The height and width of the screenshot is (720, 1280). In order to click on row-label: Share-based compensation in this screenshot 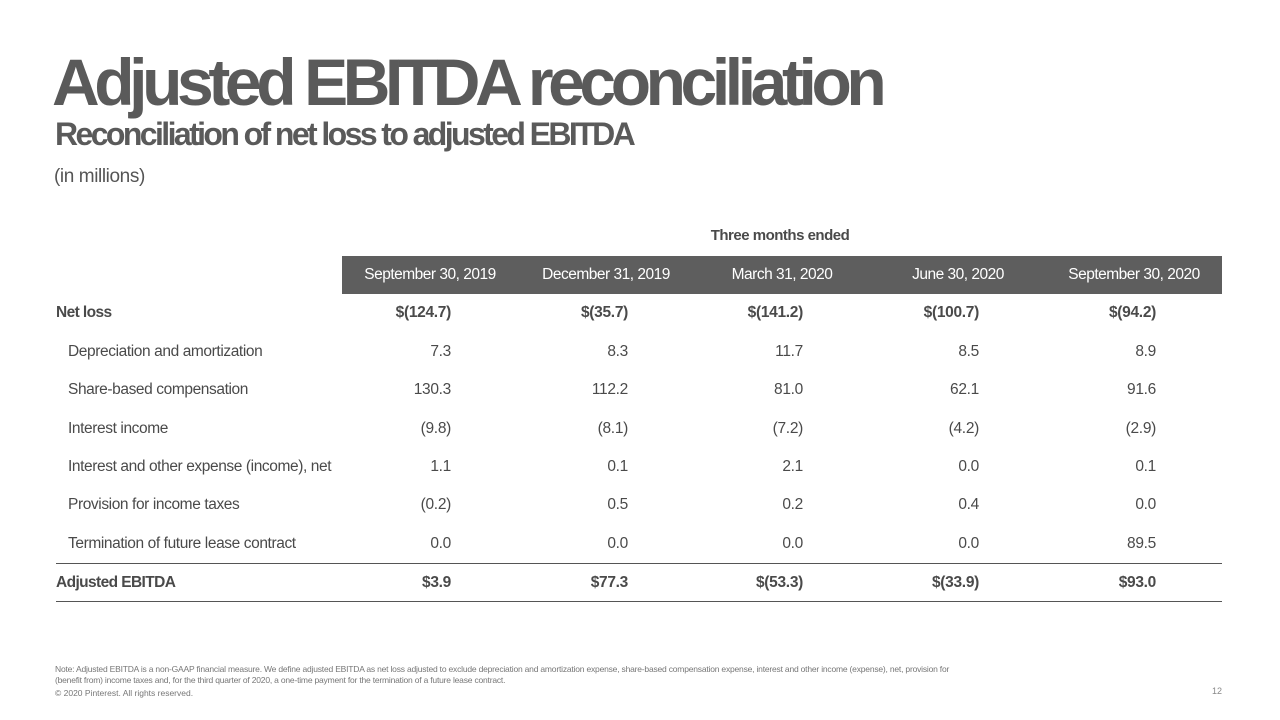, I will do `click(158, 389)`.